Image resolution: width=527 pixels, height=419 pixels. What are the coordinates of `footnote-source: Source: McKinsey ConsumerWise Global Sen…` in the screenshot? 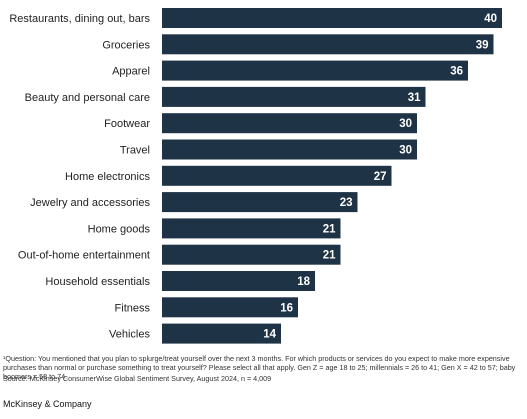 It's located at (137, 378).